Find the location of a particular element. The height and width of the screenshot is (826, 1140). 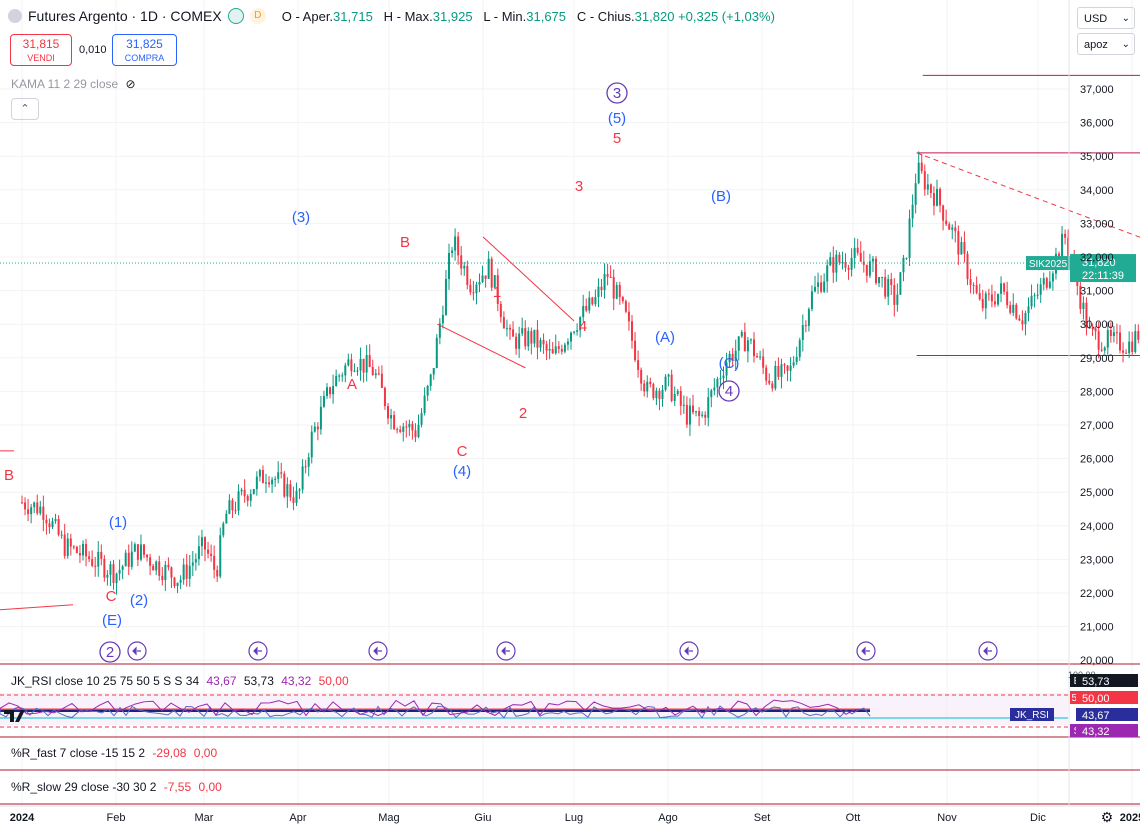

price-tick-label: 20,000 is located at coordinates (1097, 661).